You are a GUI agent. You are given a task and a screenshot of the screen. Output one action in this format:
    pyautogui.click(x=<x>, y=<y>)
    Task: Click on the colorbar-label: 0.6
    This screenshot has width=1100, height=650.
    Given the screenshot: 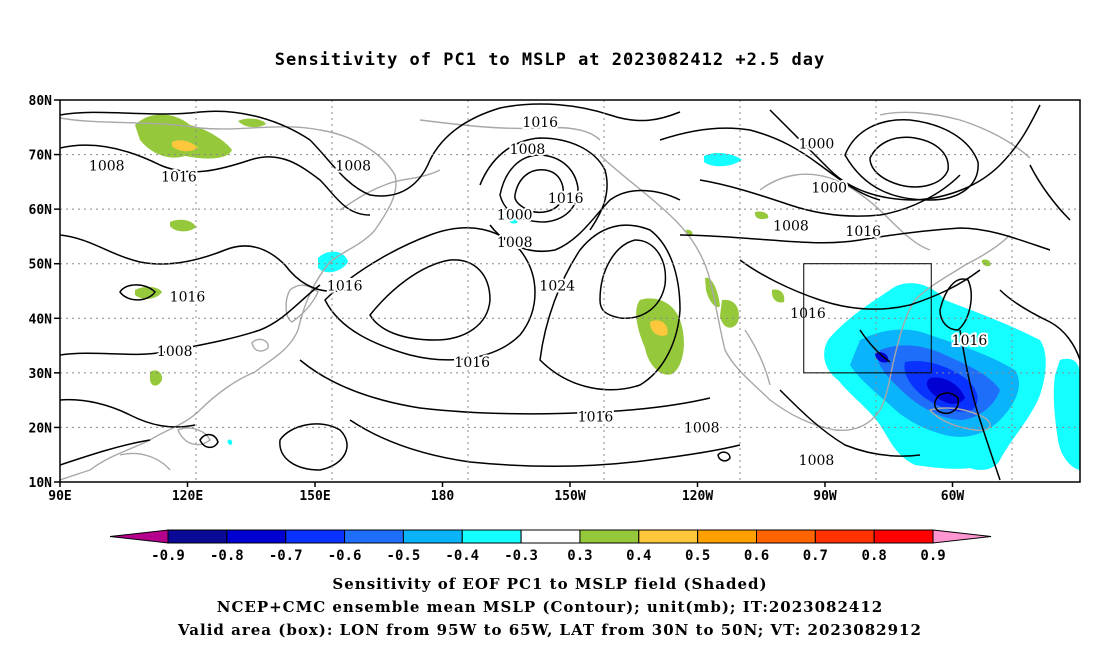 What is the action you would take?
    pyautogui.click(x=756, y=556)
    